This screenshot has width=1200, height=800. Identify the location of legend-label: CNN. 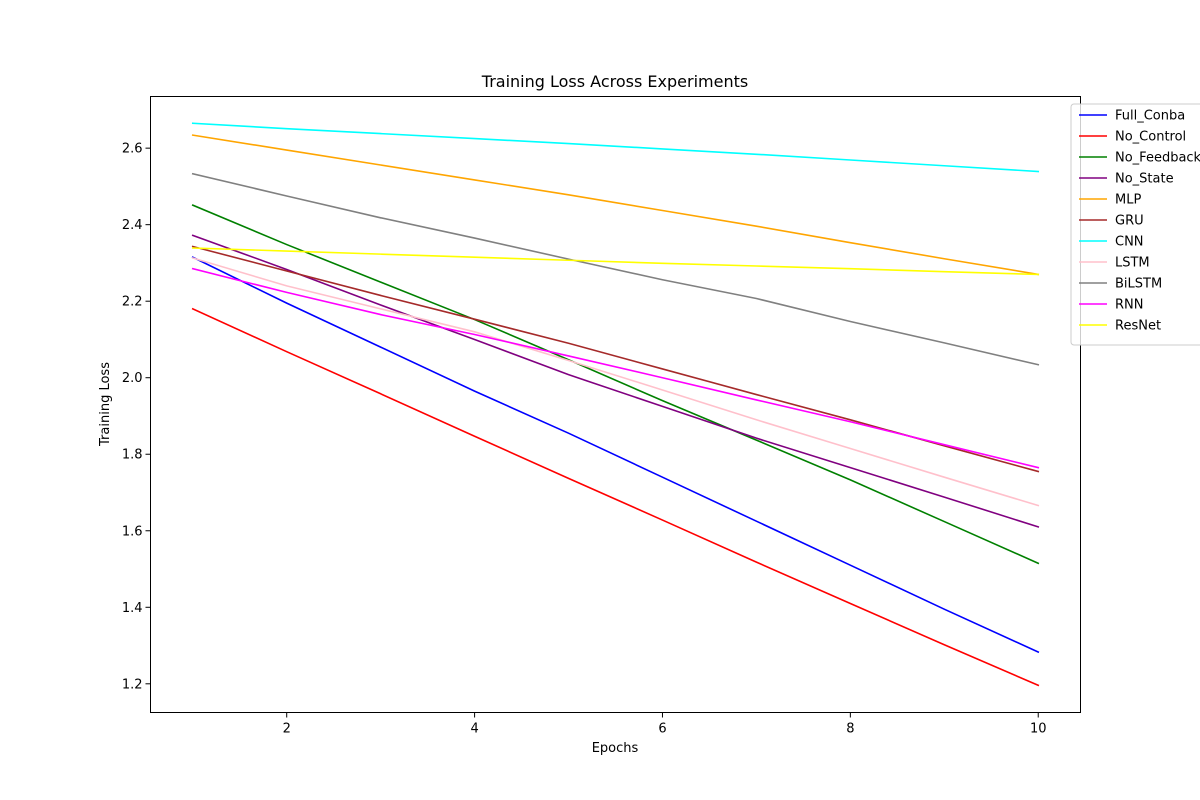
(1129, 242).